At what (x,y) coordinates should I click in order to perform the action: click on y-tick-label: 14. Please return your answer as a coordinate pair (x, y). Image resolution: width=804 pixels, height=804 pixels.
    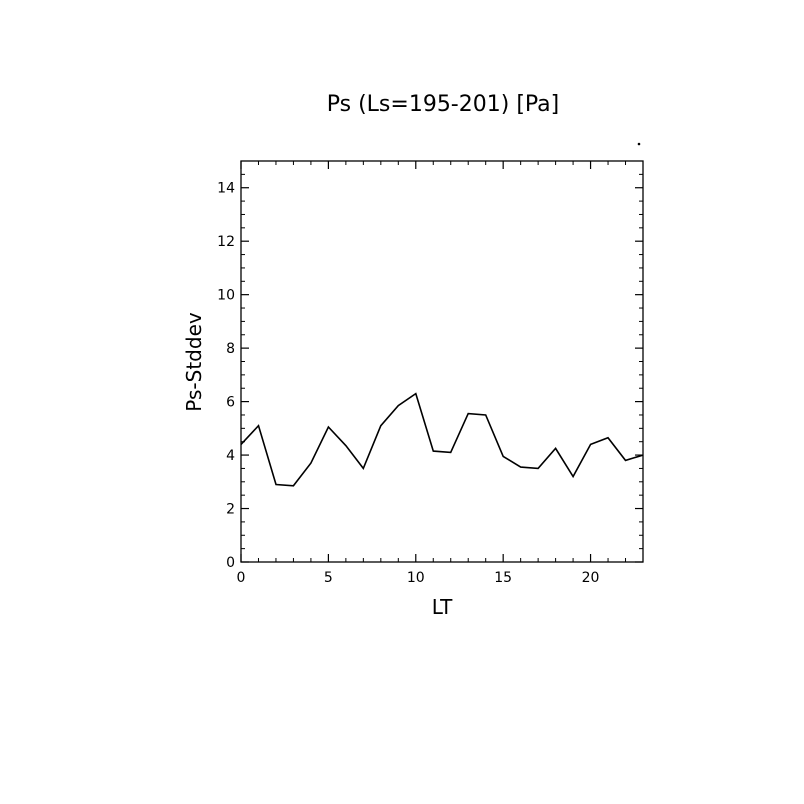
    Looking at the image, I should click on (226, 189).